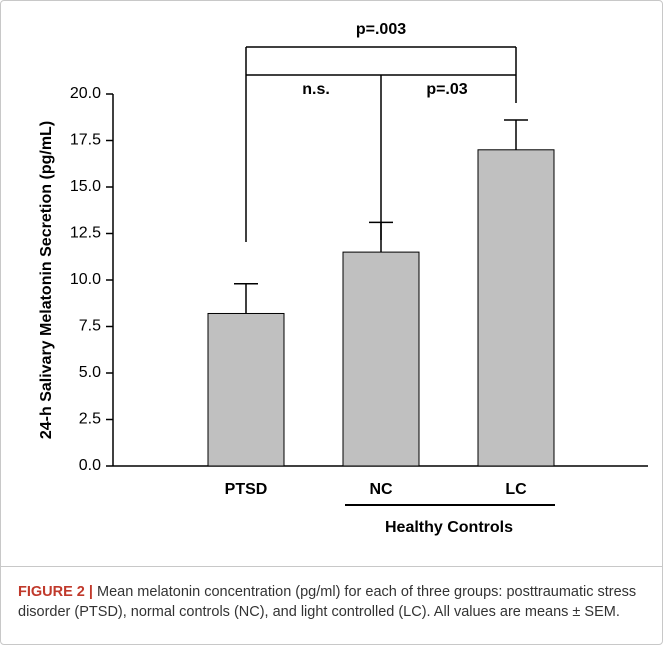  Describe the element at coordinates (90, 419) in the screenshot. I see `y-tick-label: 2.5` at that location.